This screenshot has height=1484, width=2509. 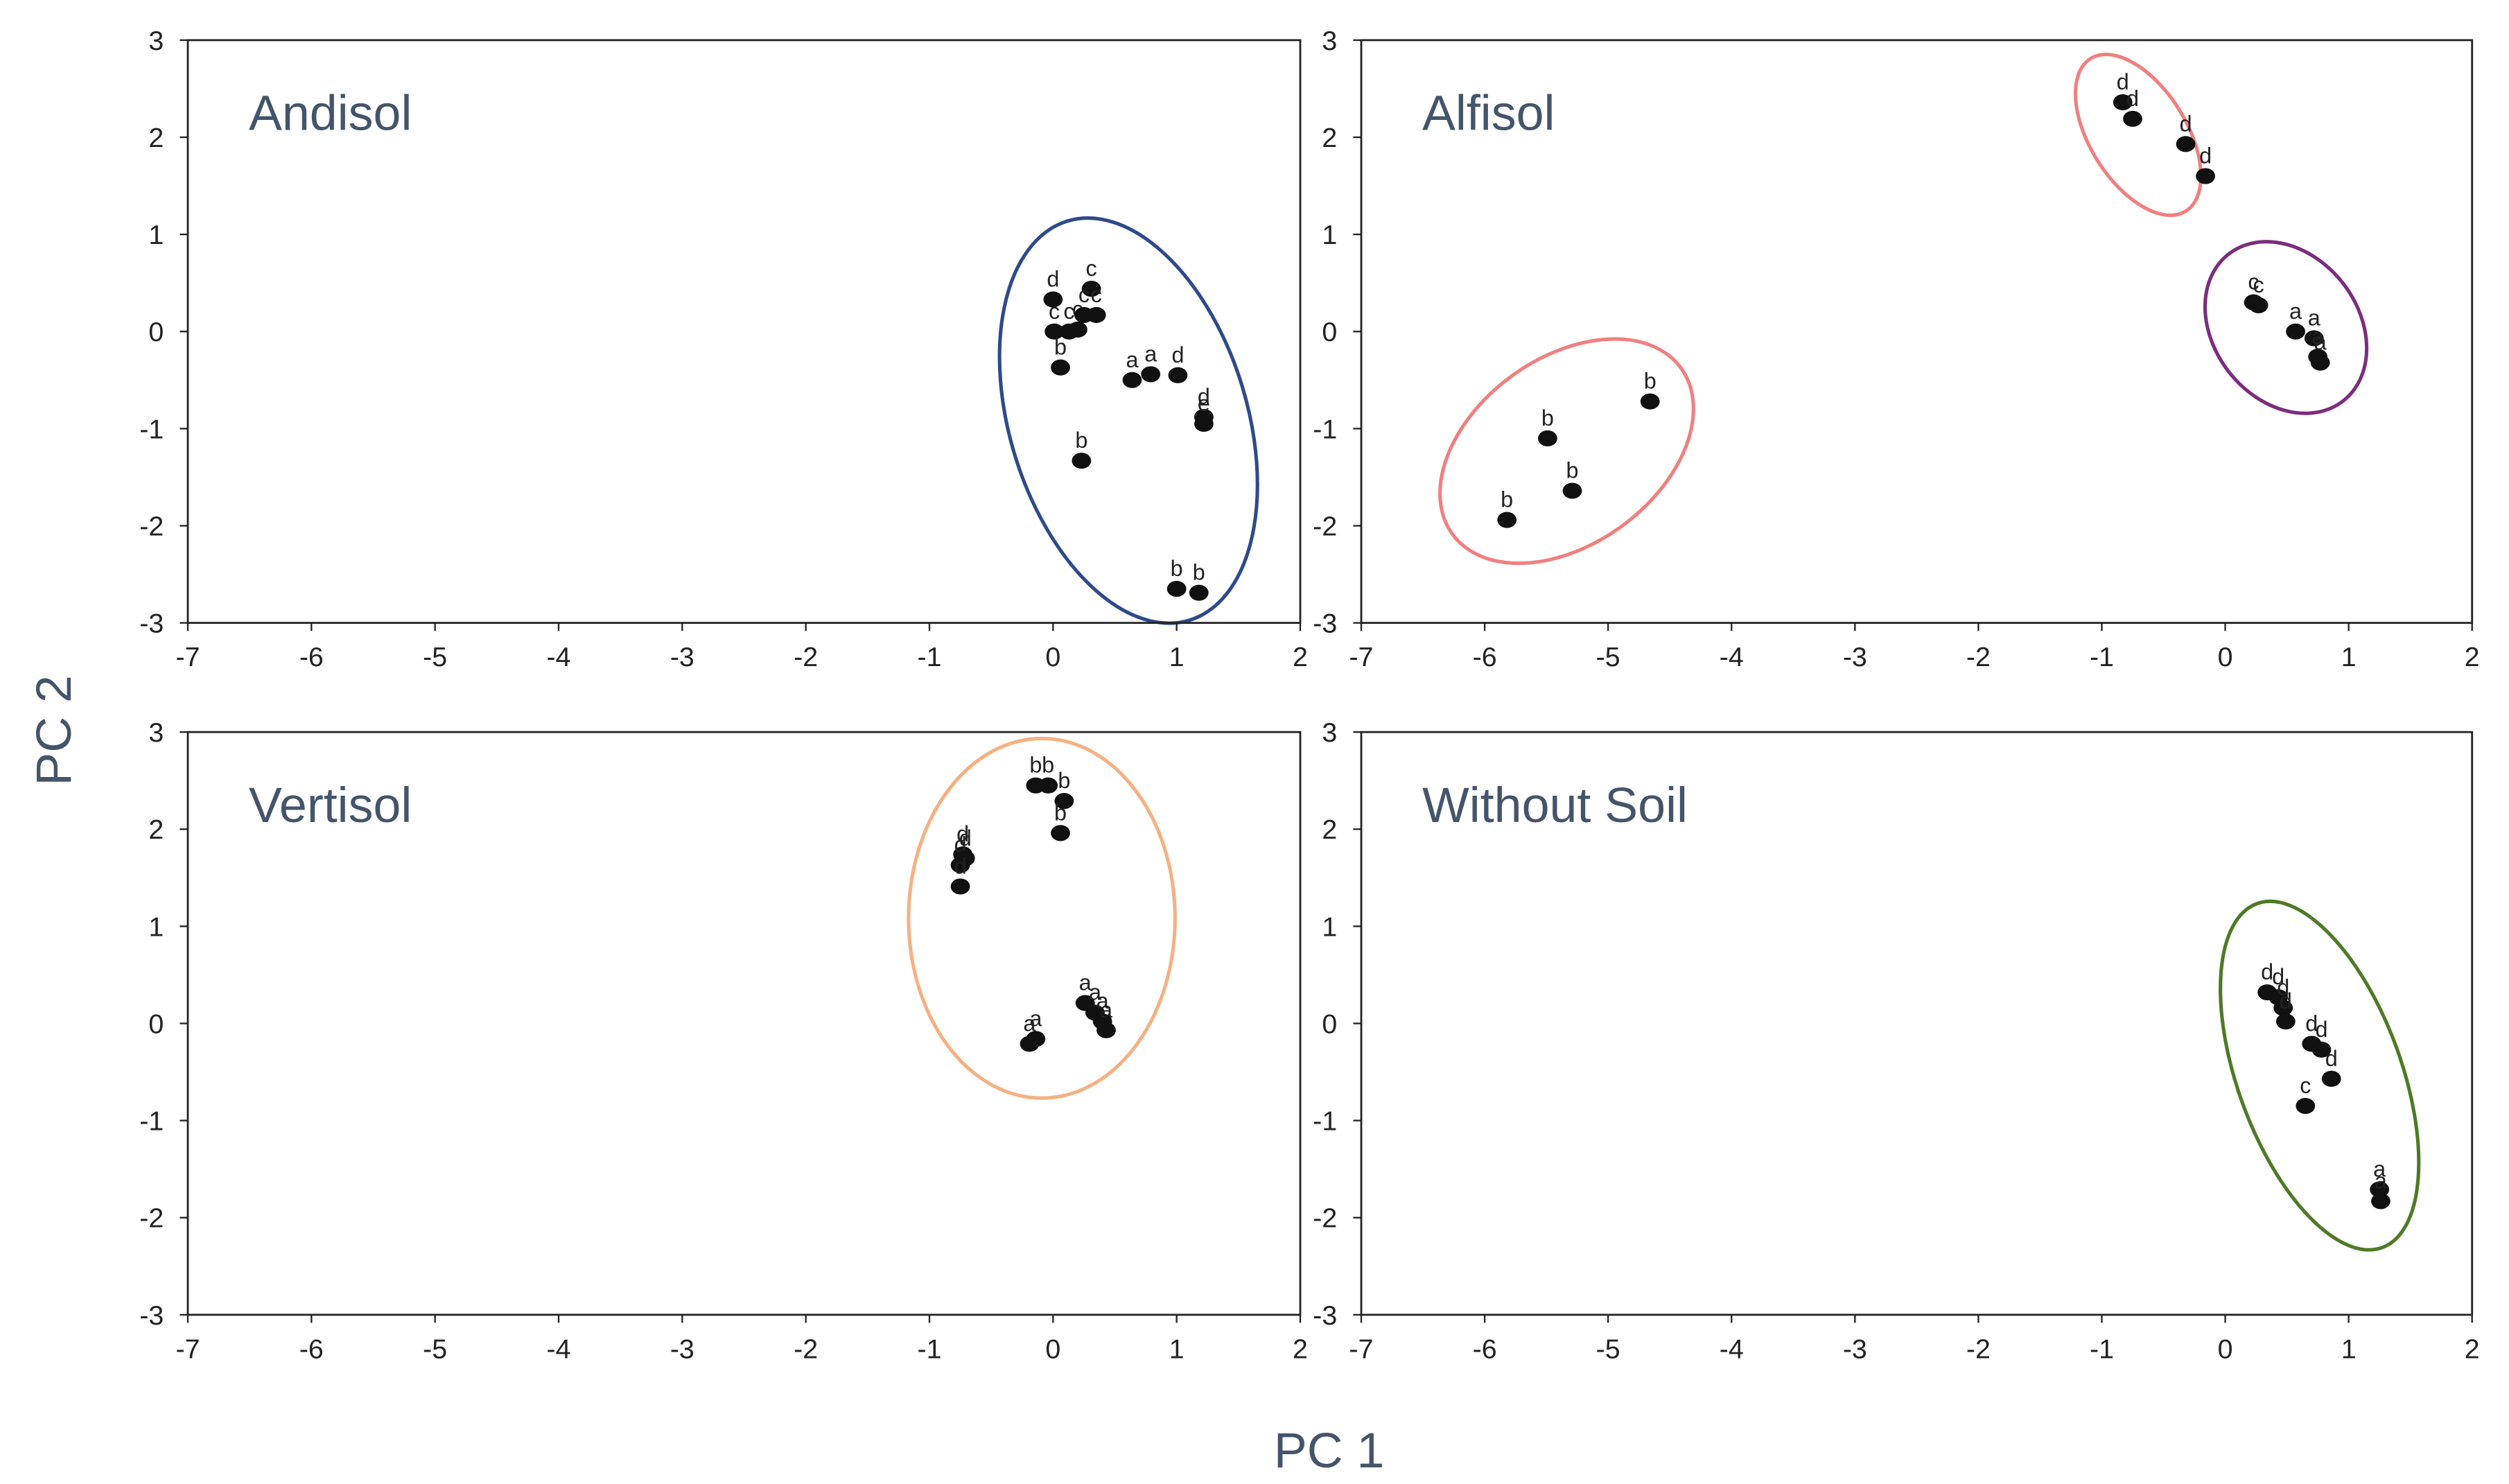 I want to click on point-label: e, so click(x=1204, y=403).